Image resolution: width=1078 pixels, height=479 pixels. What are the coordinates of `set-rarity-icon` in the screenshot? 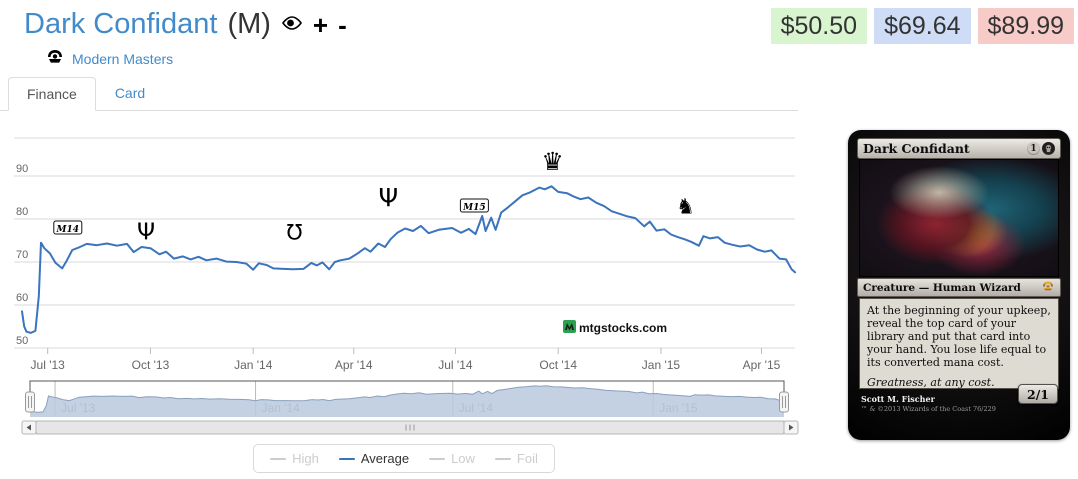 It's located at (1048, 288).